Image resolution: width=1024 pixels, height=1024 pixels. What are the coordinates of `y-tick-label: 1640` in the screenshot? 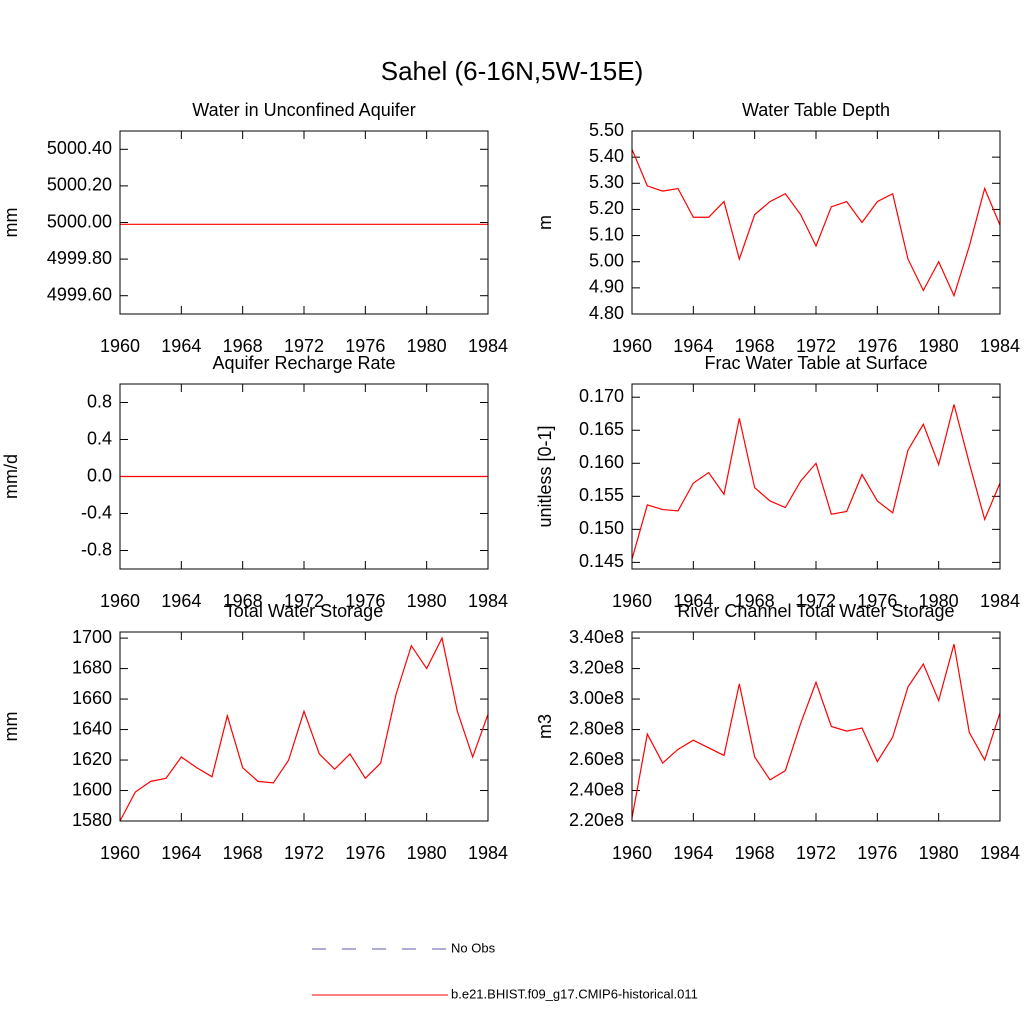 It's located at (92, 728).